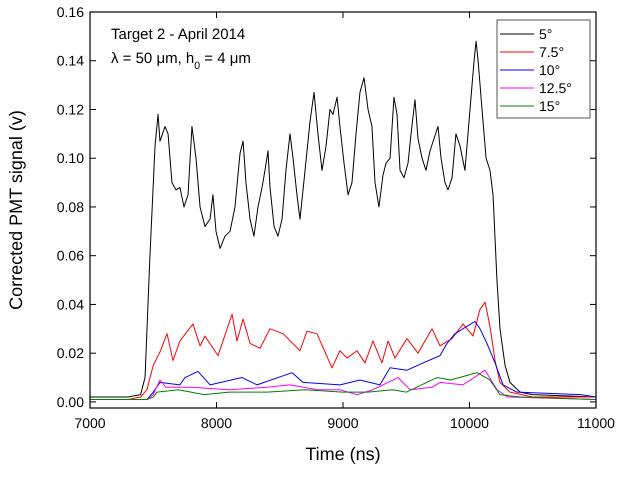 The image size is (621, 479). I want to click on y-axis-title: Corrected PMT signal (v), so click(16, 210).